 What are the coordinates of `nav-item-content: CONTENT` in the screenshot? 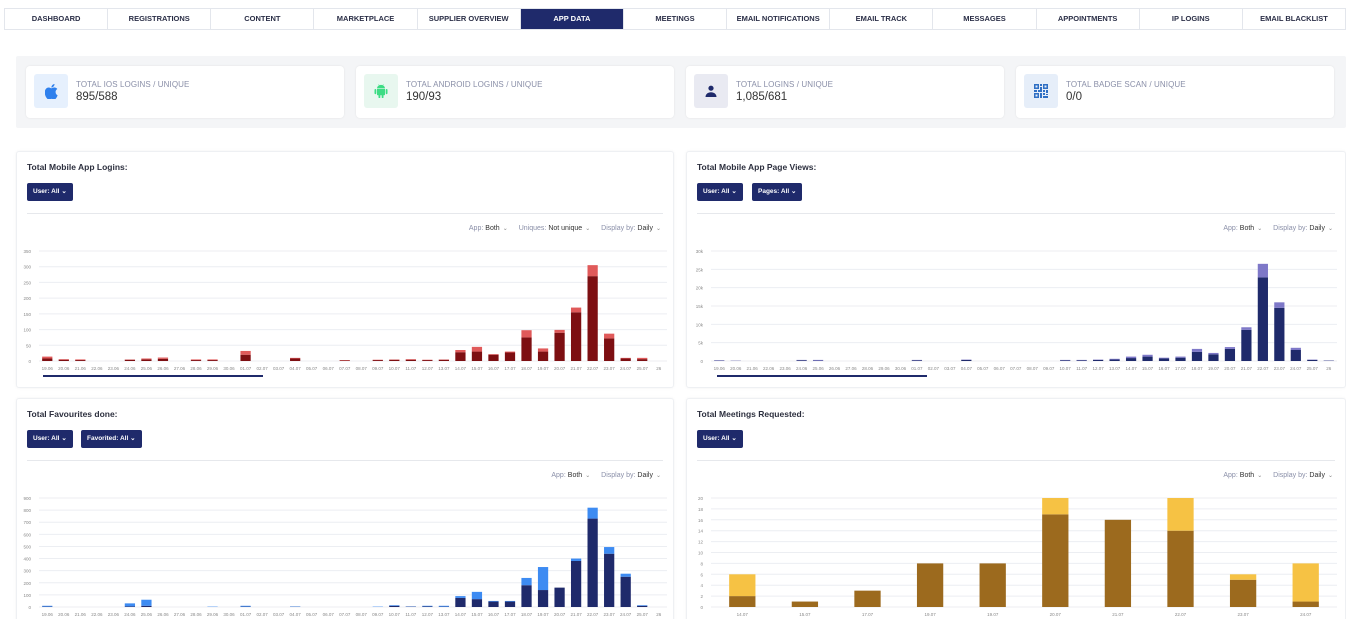 It's located at (263, 19).